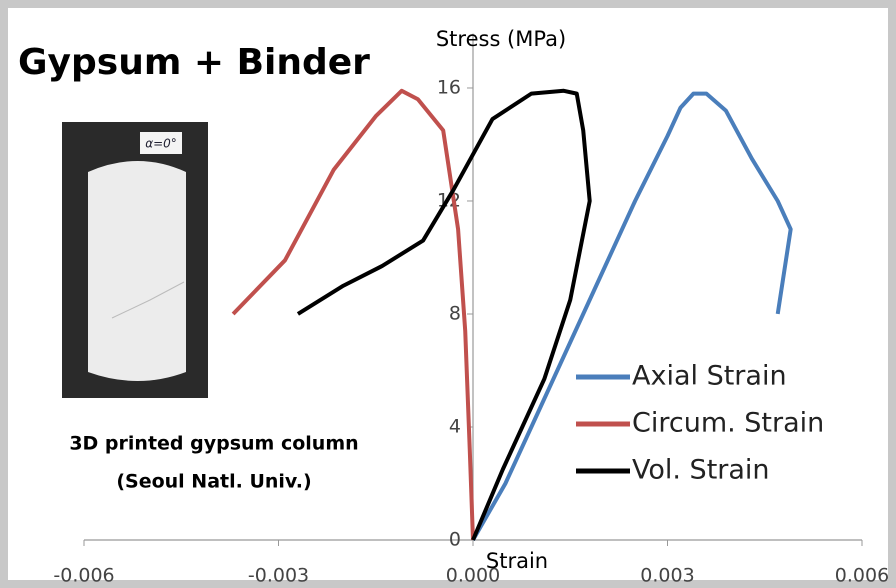  I want to click on y-tick-label: 4, so click(455, 426).